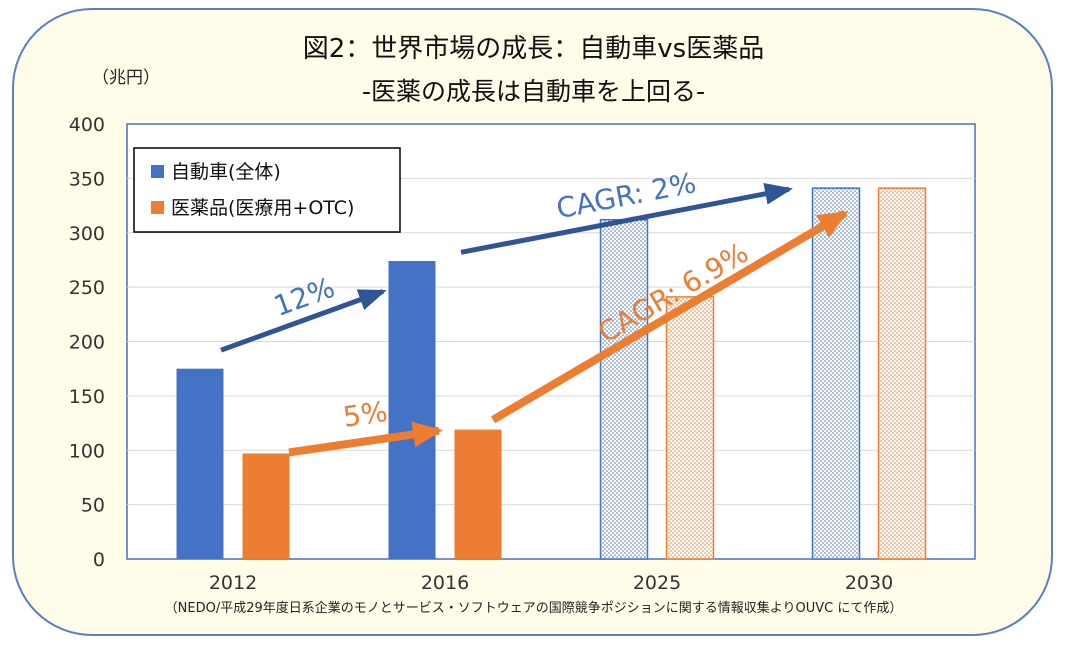 The height and width of the screenshot is (649, 1067). What do you see at coordinates (262, 208) in the screenshot?
I see `legend-label-pharma: 医薬品(医療用+OTC)` at bounding box center [262, 208].